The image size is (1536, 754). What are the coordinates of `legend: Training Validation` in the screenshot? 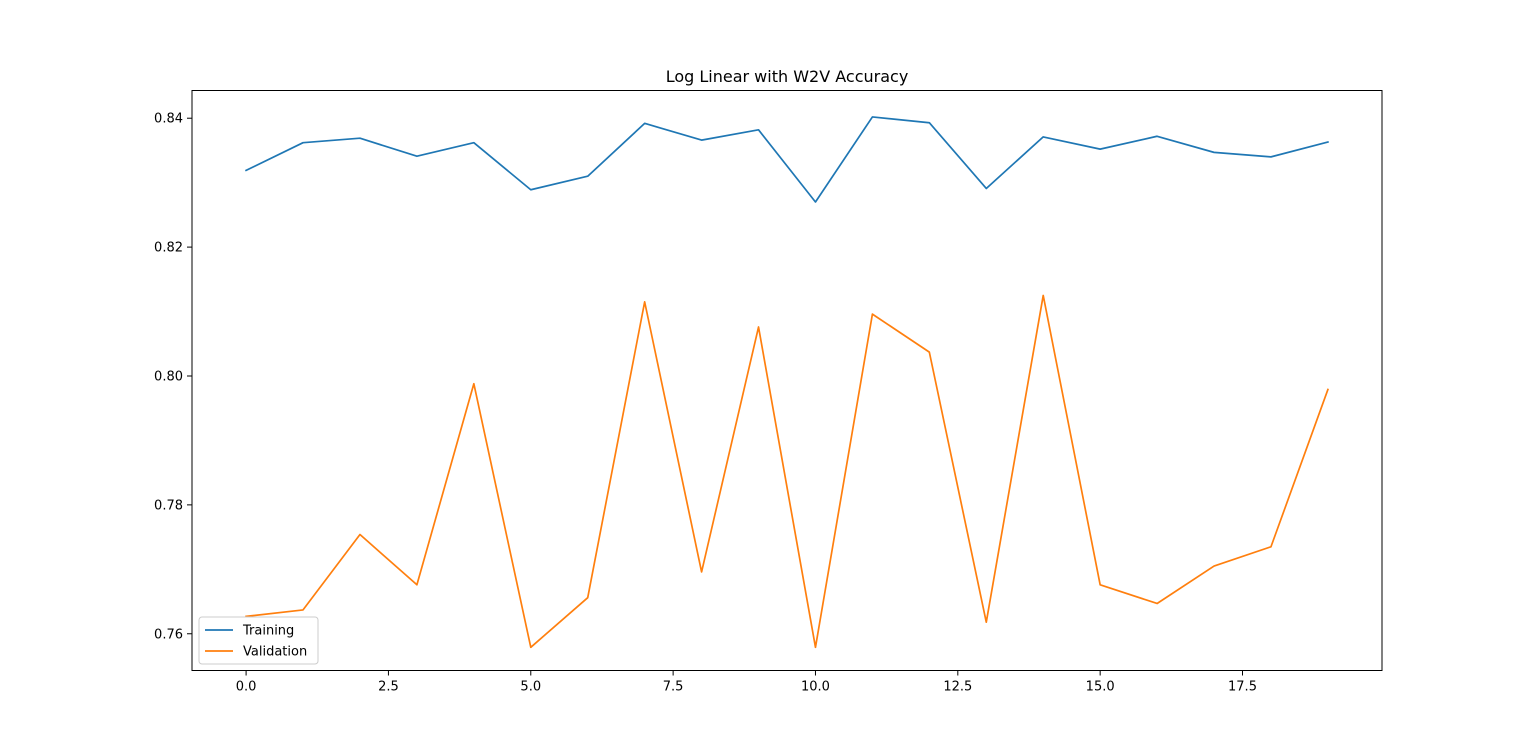 It's located at (258, 640).